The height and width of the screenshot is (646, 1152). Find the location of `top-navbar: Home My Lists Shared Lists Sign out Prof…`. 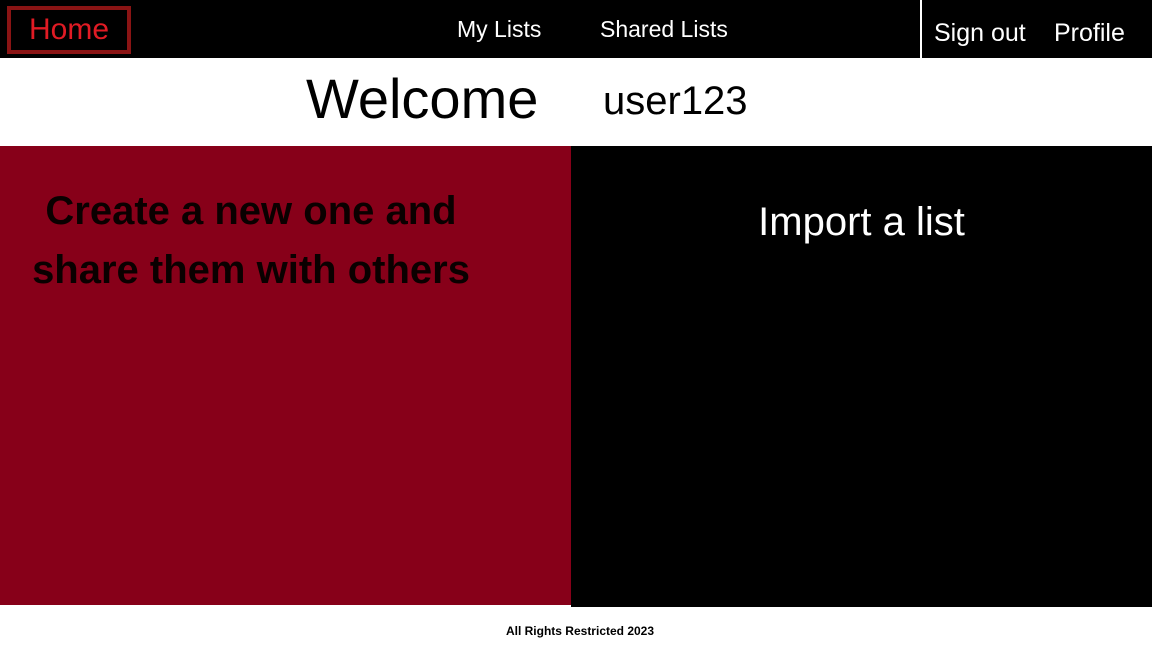

top-navbar: Home My Lists Shared Lists Sign out Prof… is located at coordinates (576, 29).